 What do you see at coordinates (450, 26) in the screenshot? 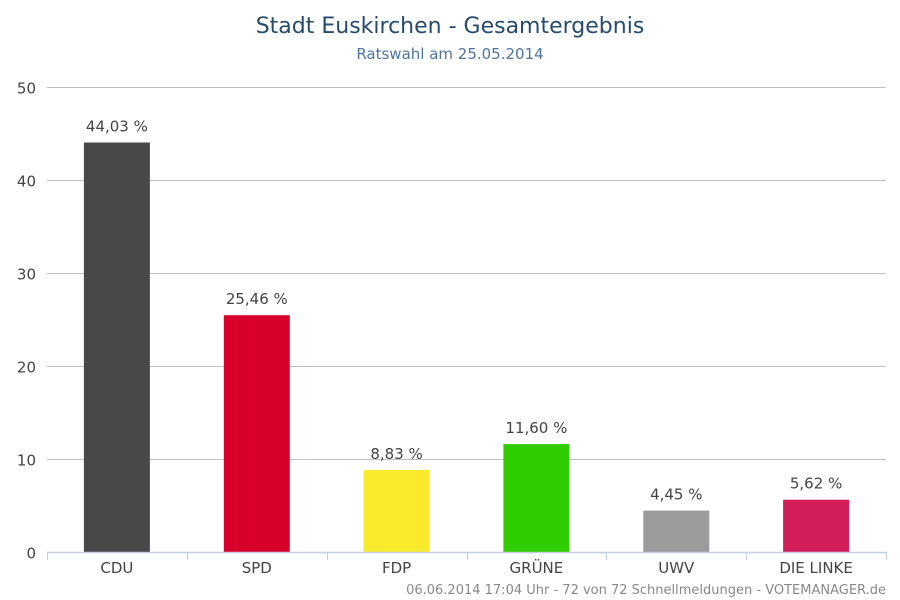
I see `chart-title: Stadt Euskirchen - Gesamtergebnis` at bounding box center [450, 26].